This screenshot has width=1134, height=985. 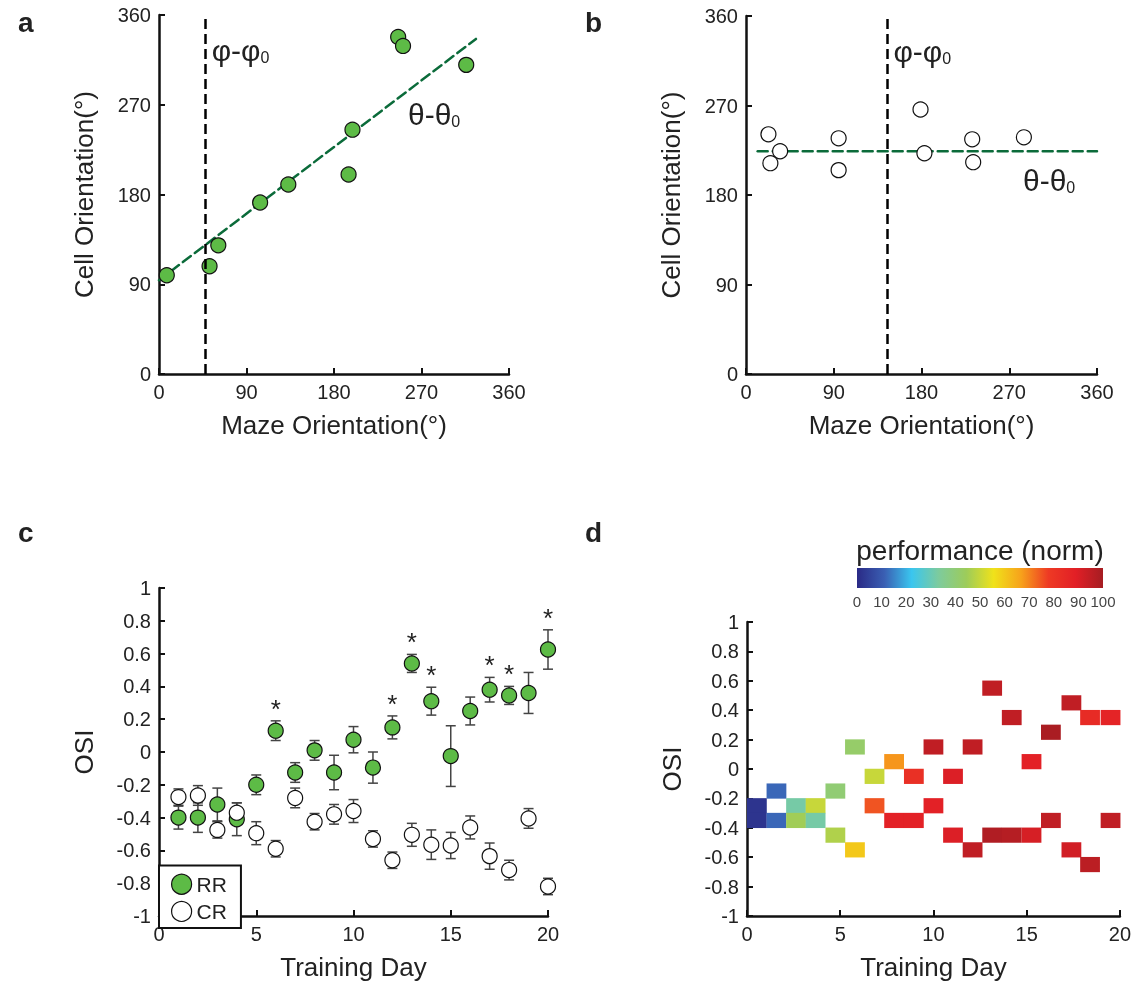 I want to click on y-tick-label: 0.8, so click(x=725, y=651).